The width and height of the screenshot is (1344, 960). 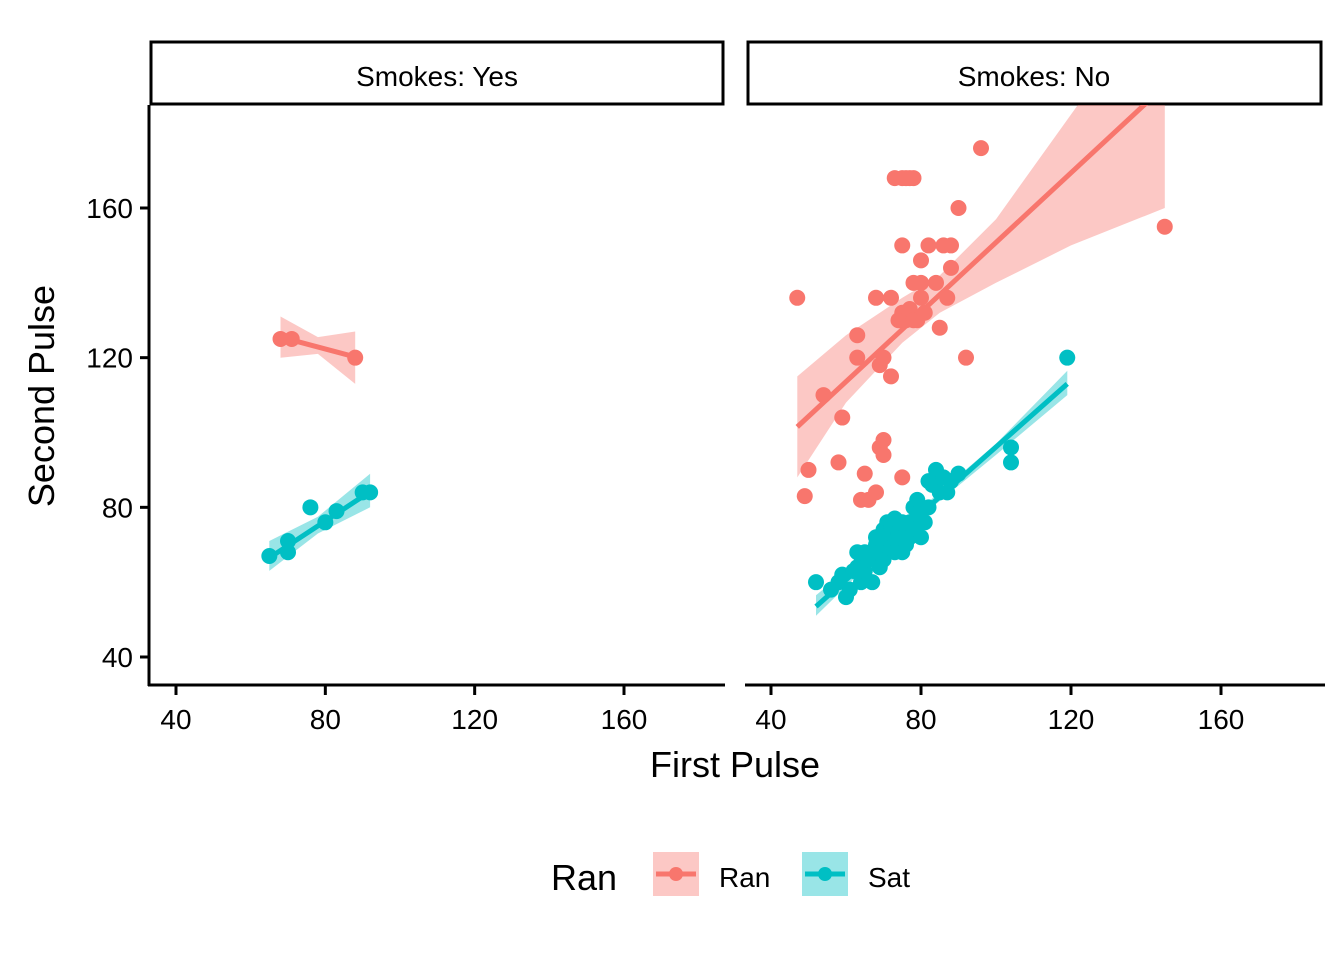 I want to click on strip-box-yes, so click(x=437, y=73).